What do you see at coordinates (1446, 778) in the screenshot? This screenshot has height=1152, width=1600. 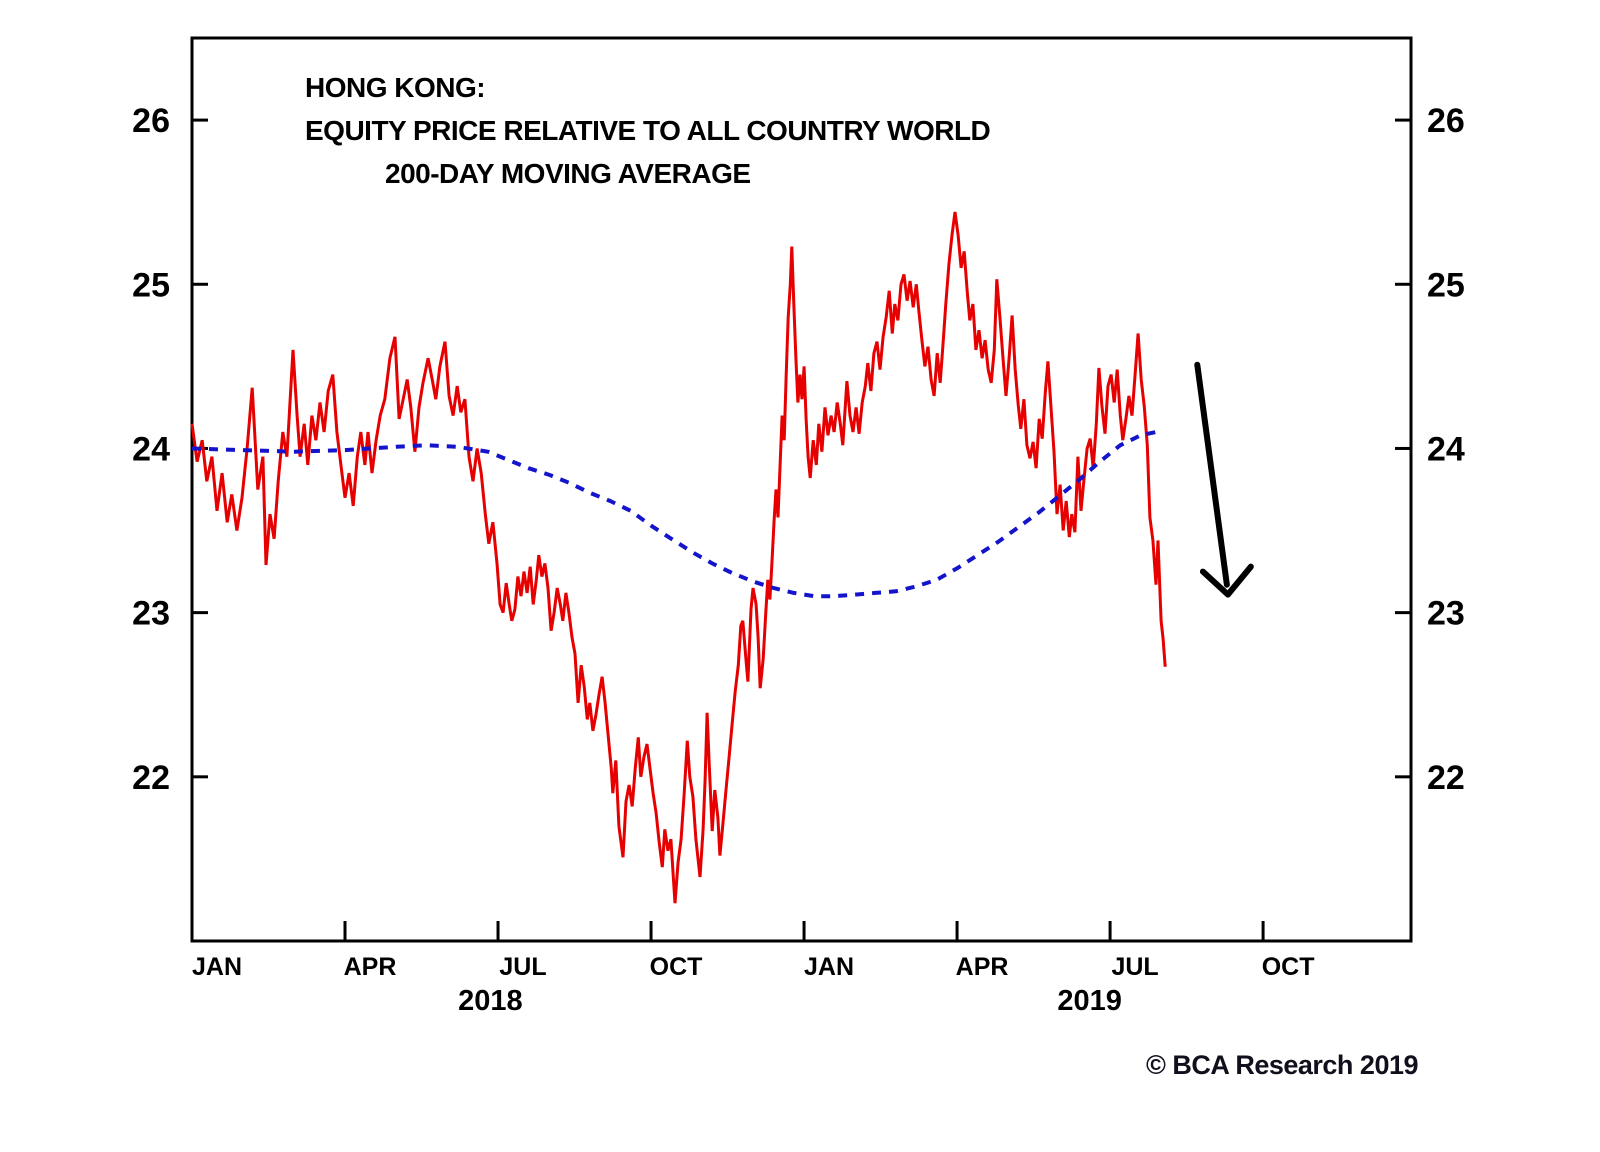 I see `y-axis-label-right: 22` at bounding box center [1446, 778].